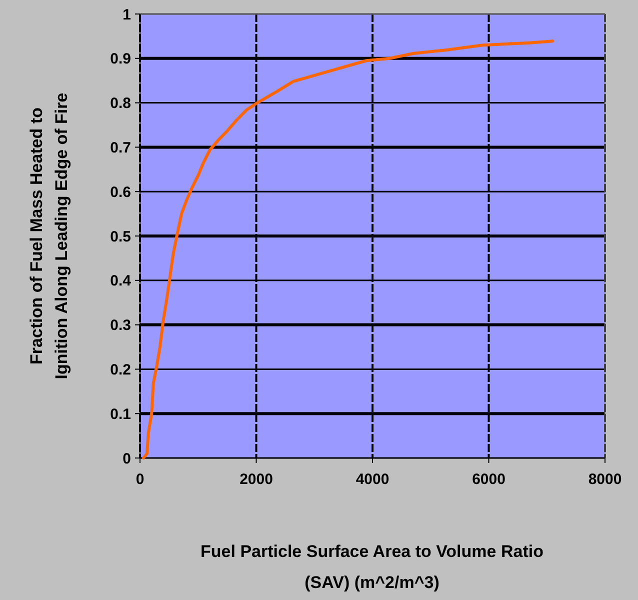 The image size is (638, 600). What do you see at coordinates (256, 479) in the screenshot?
I see `x-tick-label: 2000` at bounding box center [256, 479].